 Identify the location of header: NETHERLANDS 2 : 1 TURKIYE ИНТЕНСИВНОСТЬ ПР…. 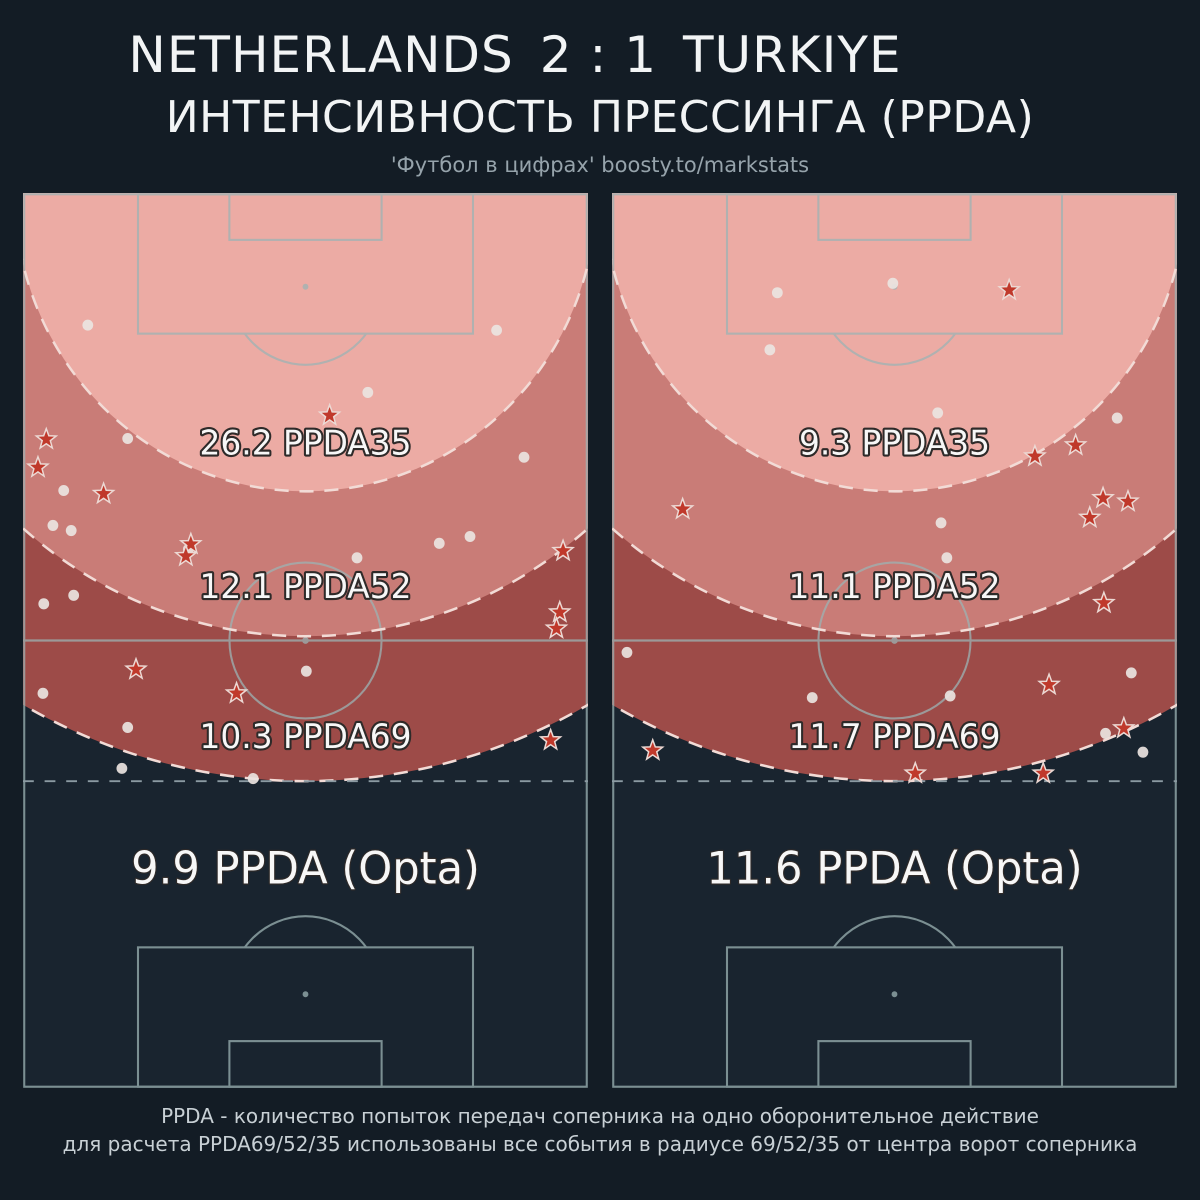
(600, 88).